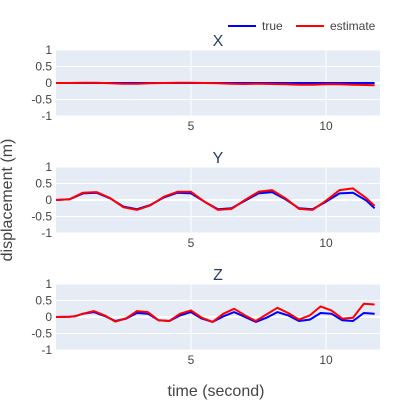 This screenshot has height=400, width=400. What do you see at coordinates (218, 158) in the screenshot?
I see `subplot-title: Y` at bounding box center [218, 158].